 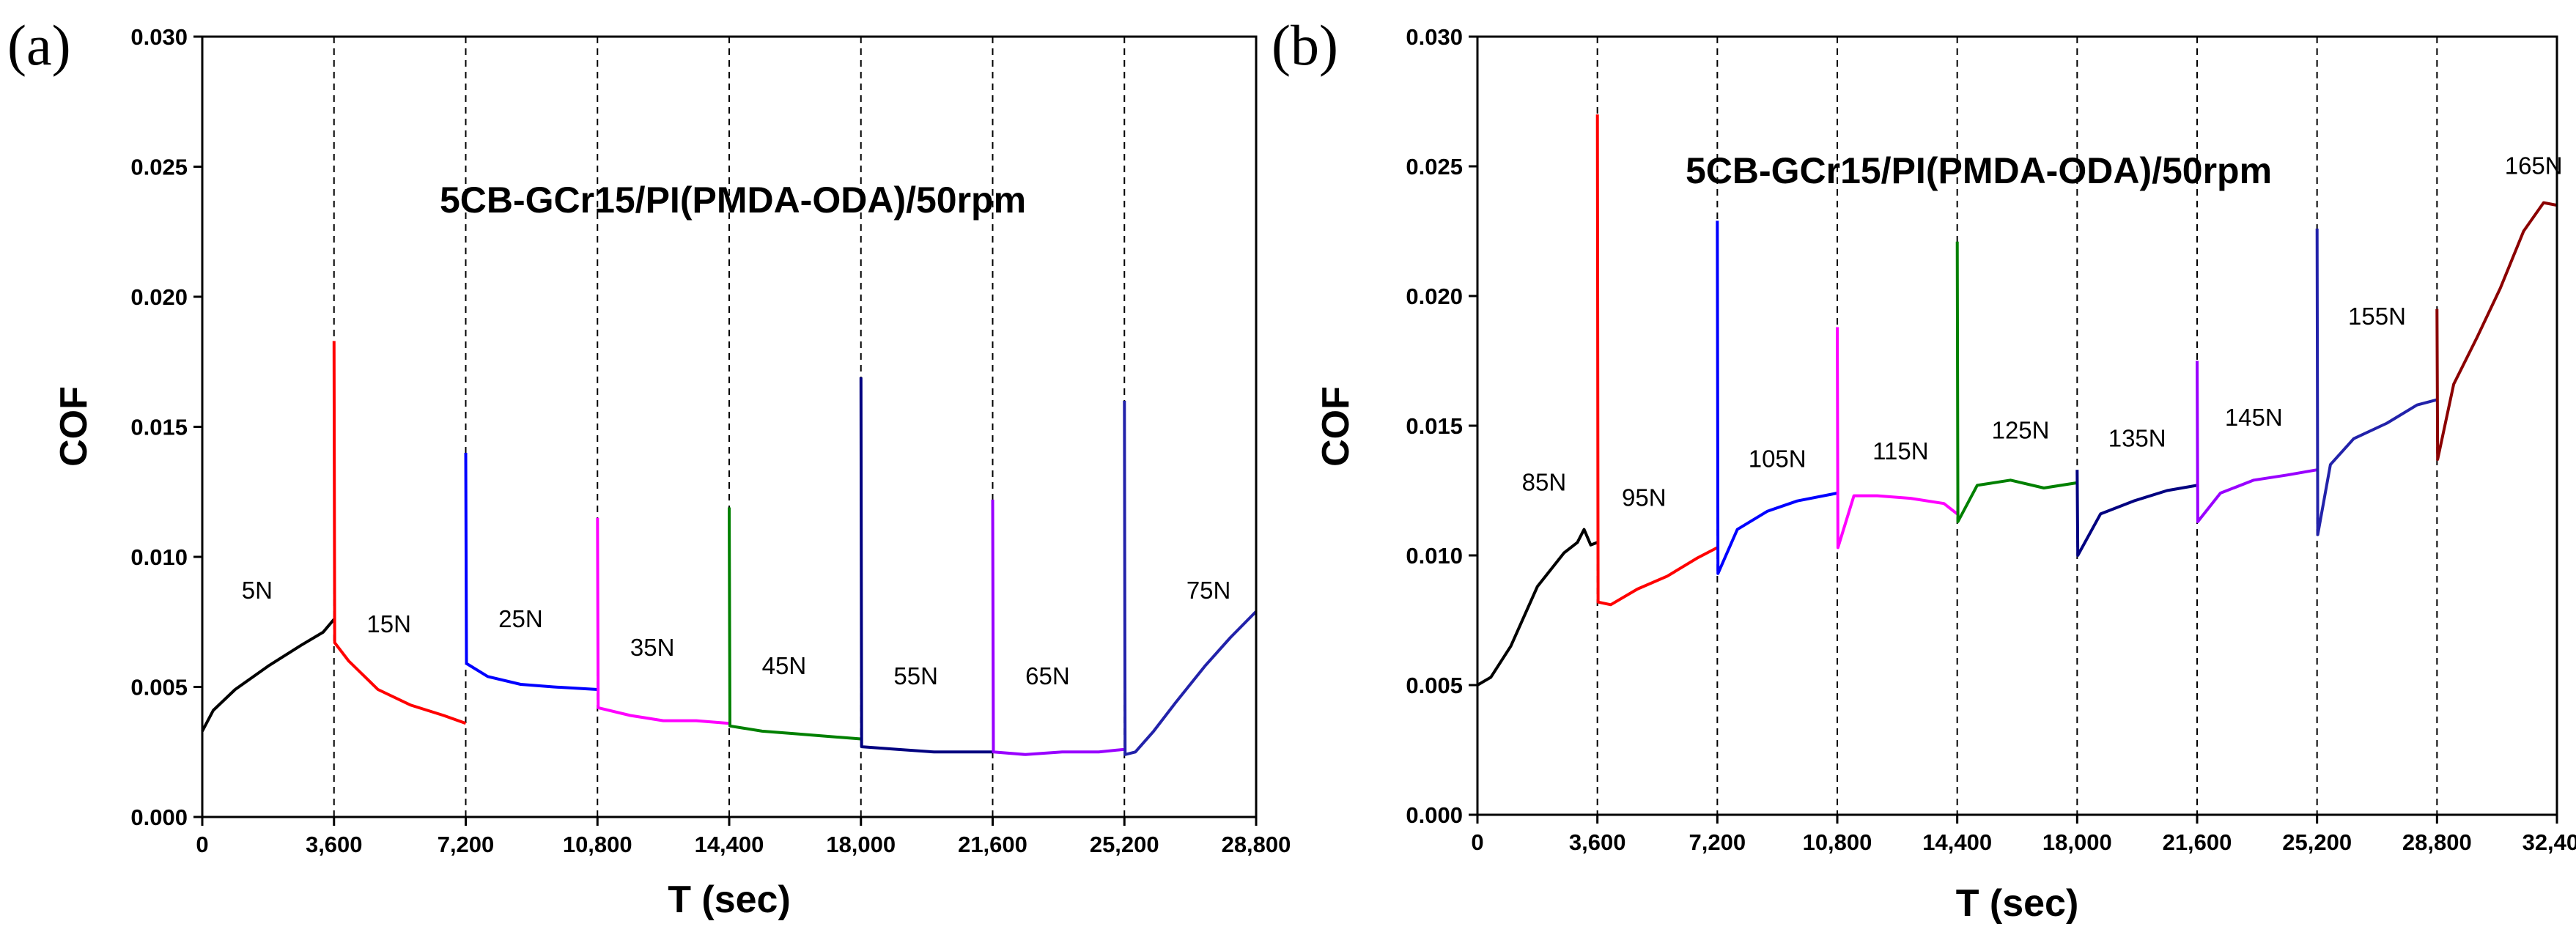 I want to click on series-label-65N: 65N, so click(x=1047, y=675).